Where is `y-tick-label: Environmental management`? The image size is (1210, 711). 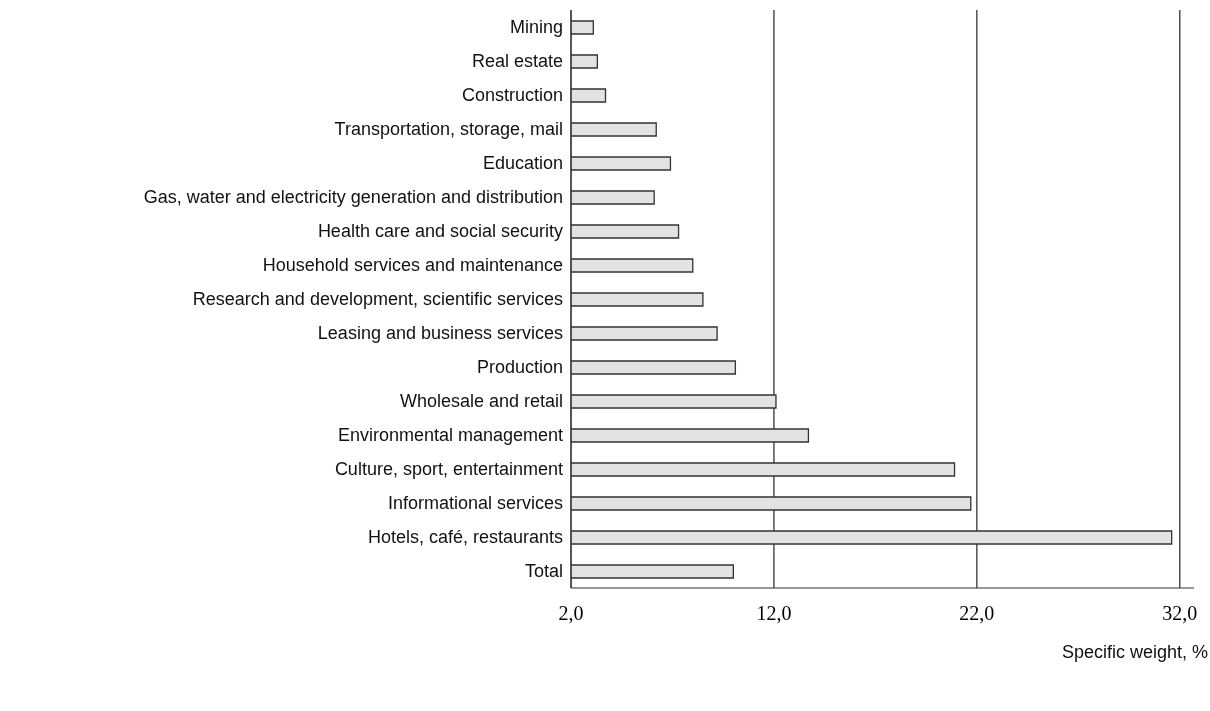 y-tick-label: Environmental management is located at coordinates (450, 435).